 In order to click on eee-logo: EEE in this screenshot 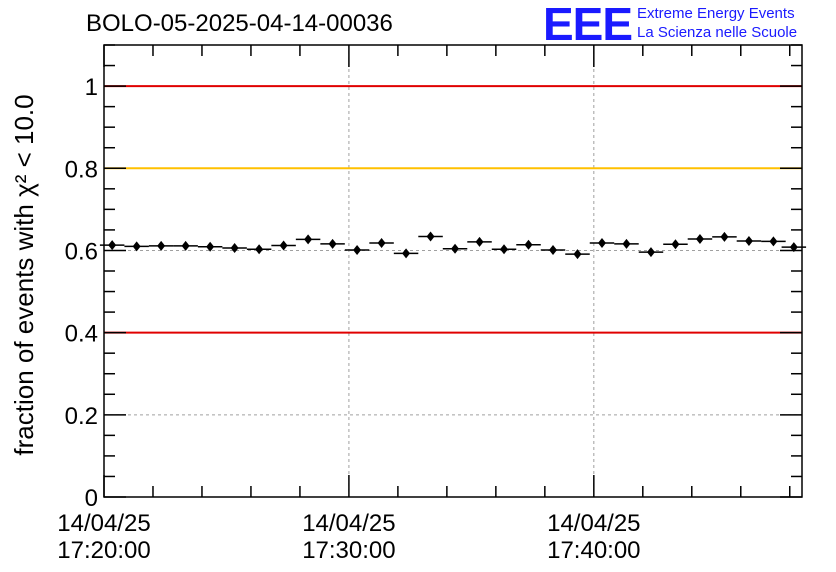, I will do `click(588, 25)`.